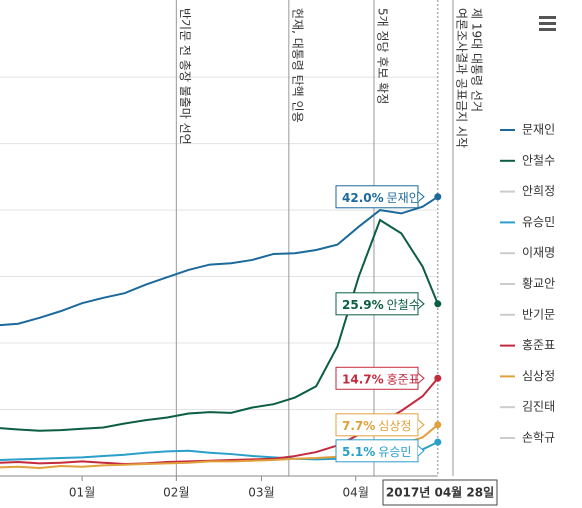 The width and height of the screenshot is (582, 508). What do you see at coordinates (82, 493) in the screenshot?
I see `x-tick-label: 01월` at bounding box center [82, 493].